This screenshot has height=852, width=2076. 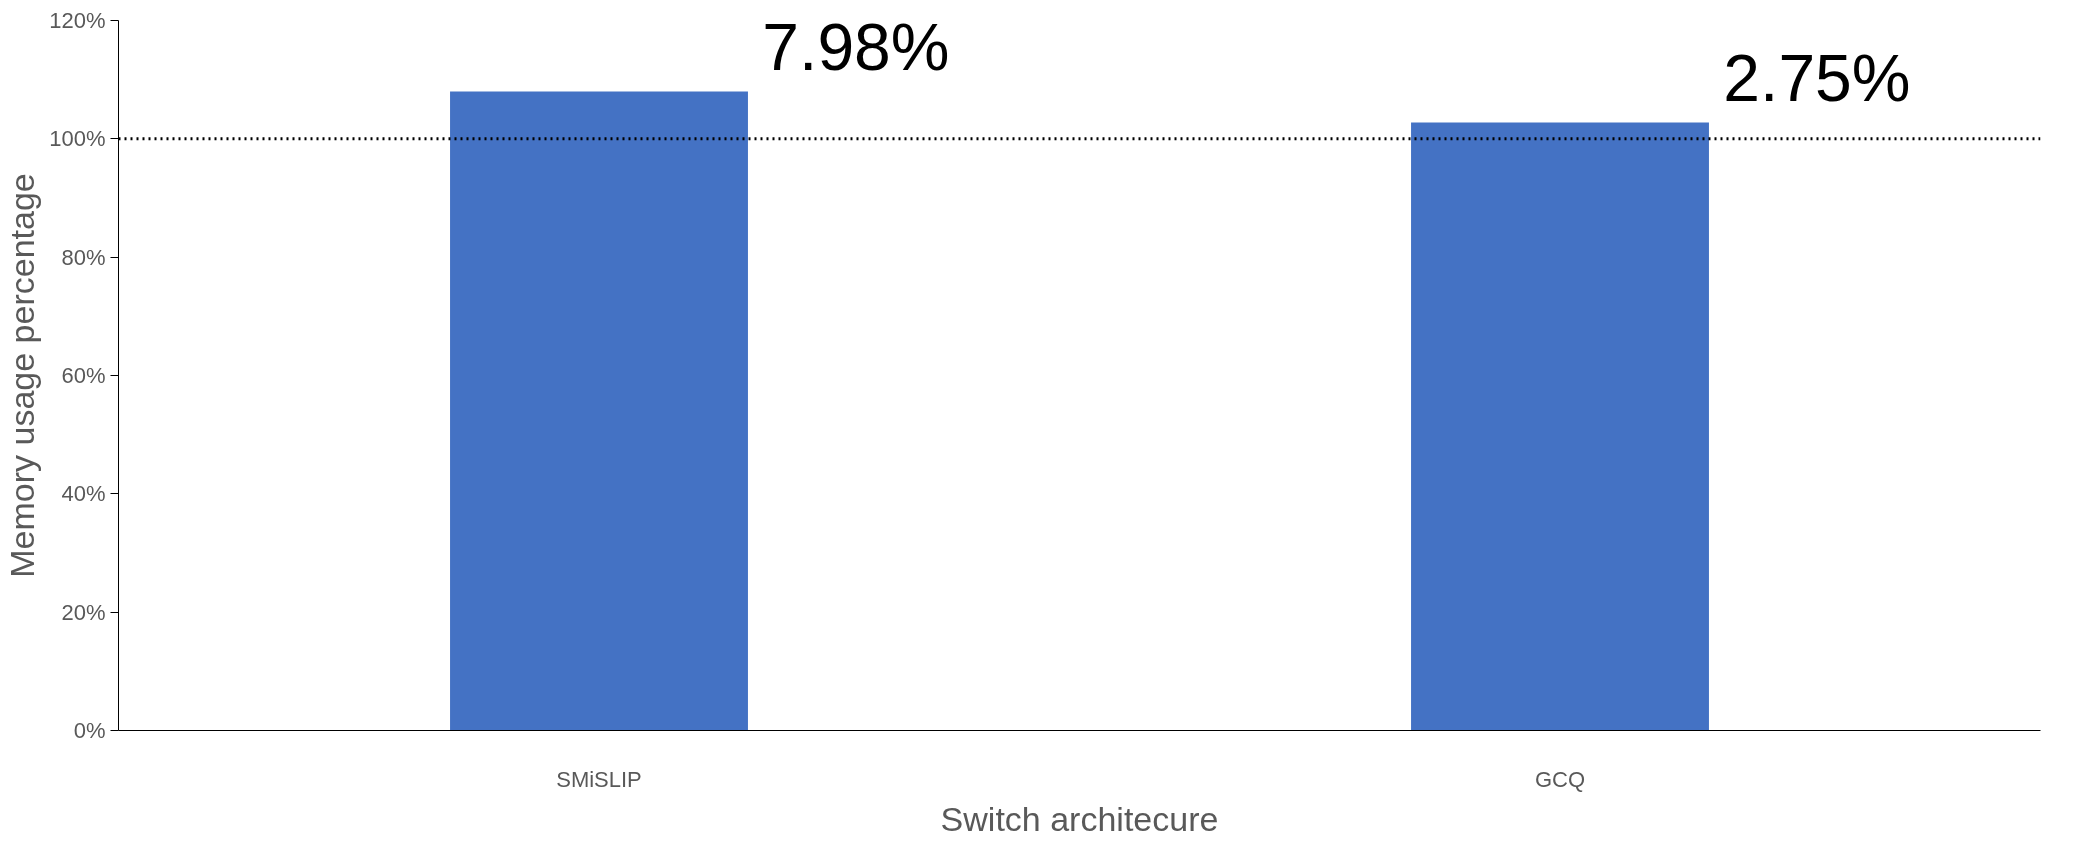 I want to click on y-axis-title: Memory usage percentage, so click(x=22, y=375).